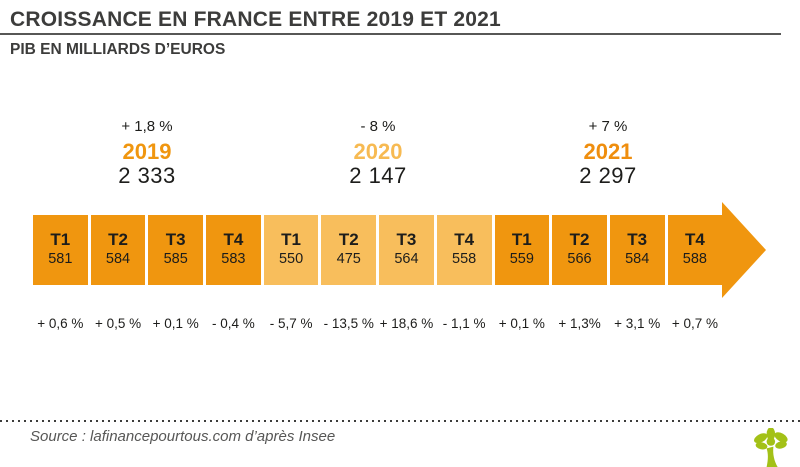  I want to click on quarter-box-2021-t1: T1 559, so click(522, 250).